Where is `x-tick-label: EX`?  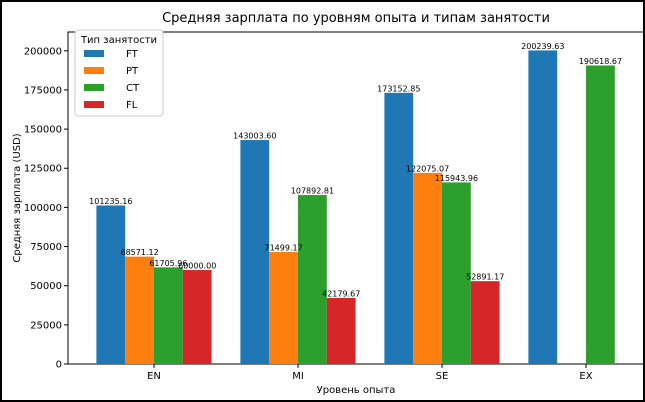 x-tick-label: EX is located at coordinates (585, 376).